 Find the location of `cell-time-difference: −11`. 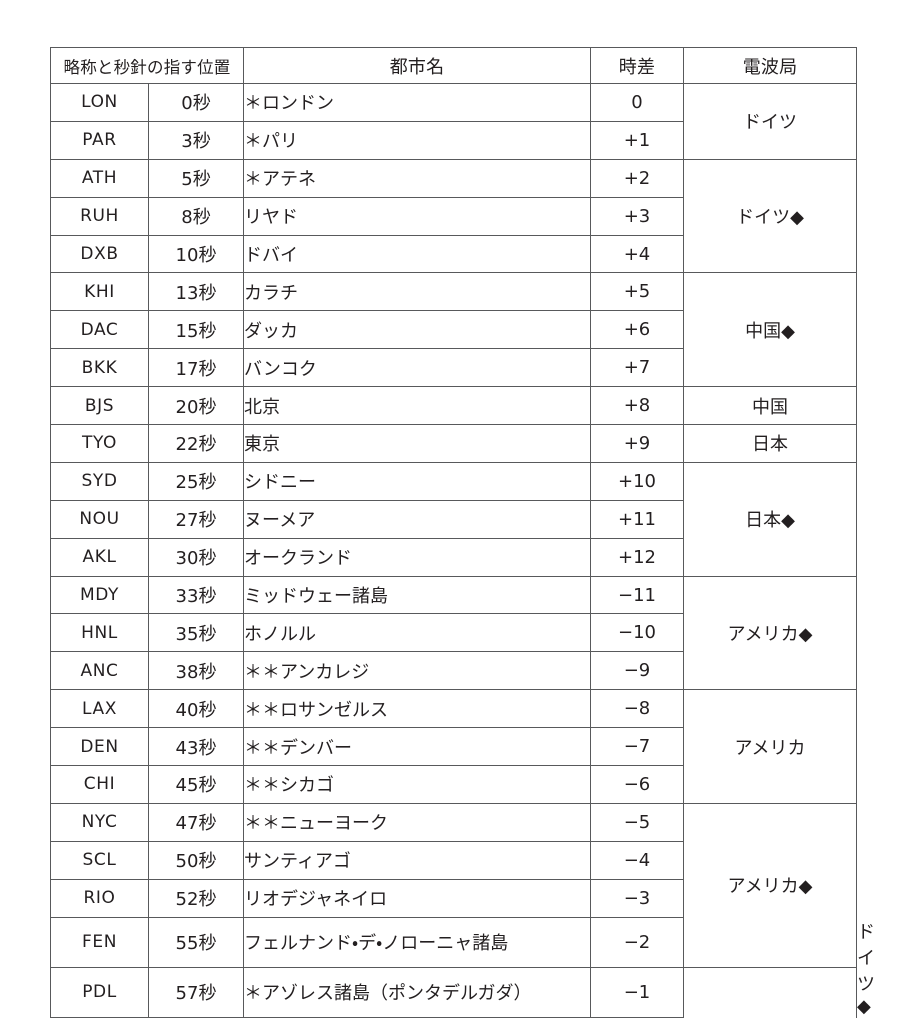

cell-time-difference: −11 is located at coordinates (637, 595).